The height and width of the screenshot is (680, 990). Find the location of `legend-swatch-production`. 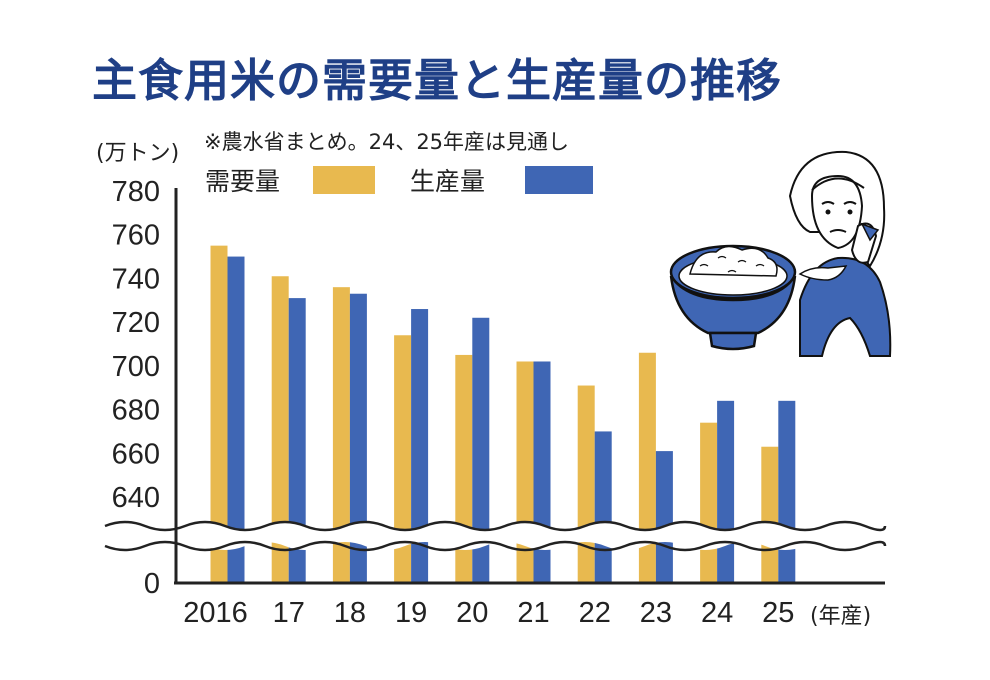

legend-swatch-production is located at coordinates (559, 180).